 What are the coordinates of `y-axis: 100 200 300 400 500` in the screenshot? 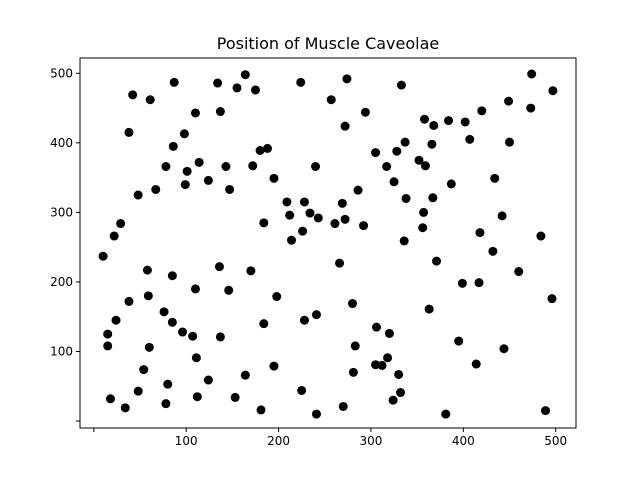 It's located at (65, 244).